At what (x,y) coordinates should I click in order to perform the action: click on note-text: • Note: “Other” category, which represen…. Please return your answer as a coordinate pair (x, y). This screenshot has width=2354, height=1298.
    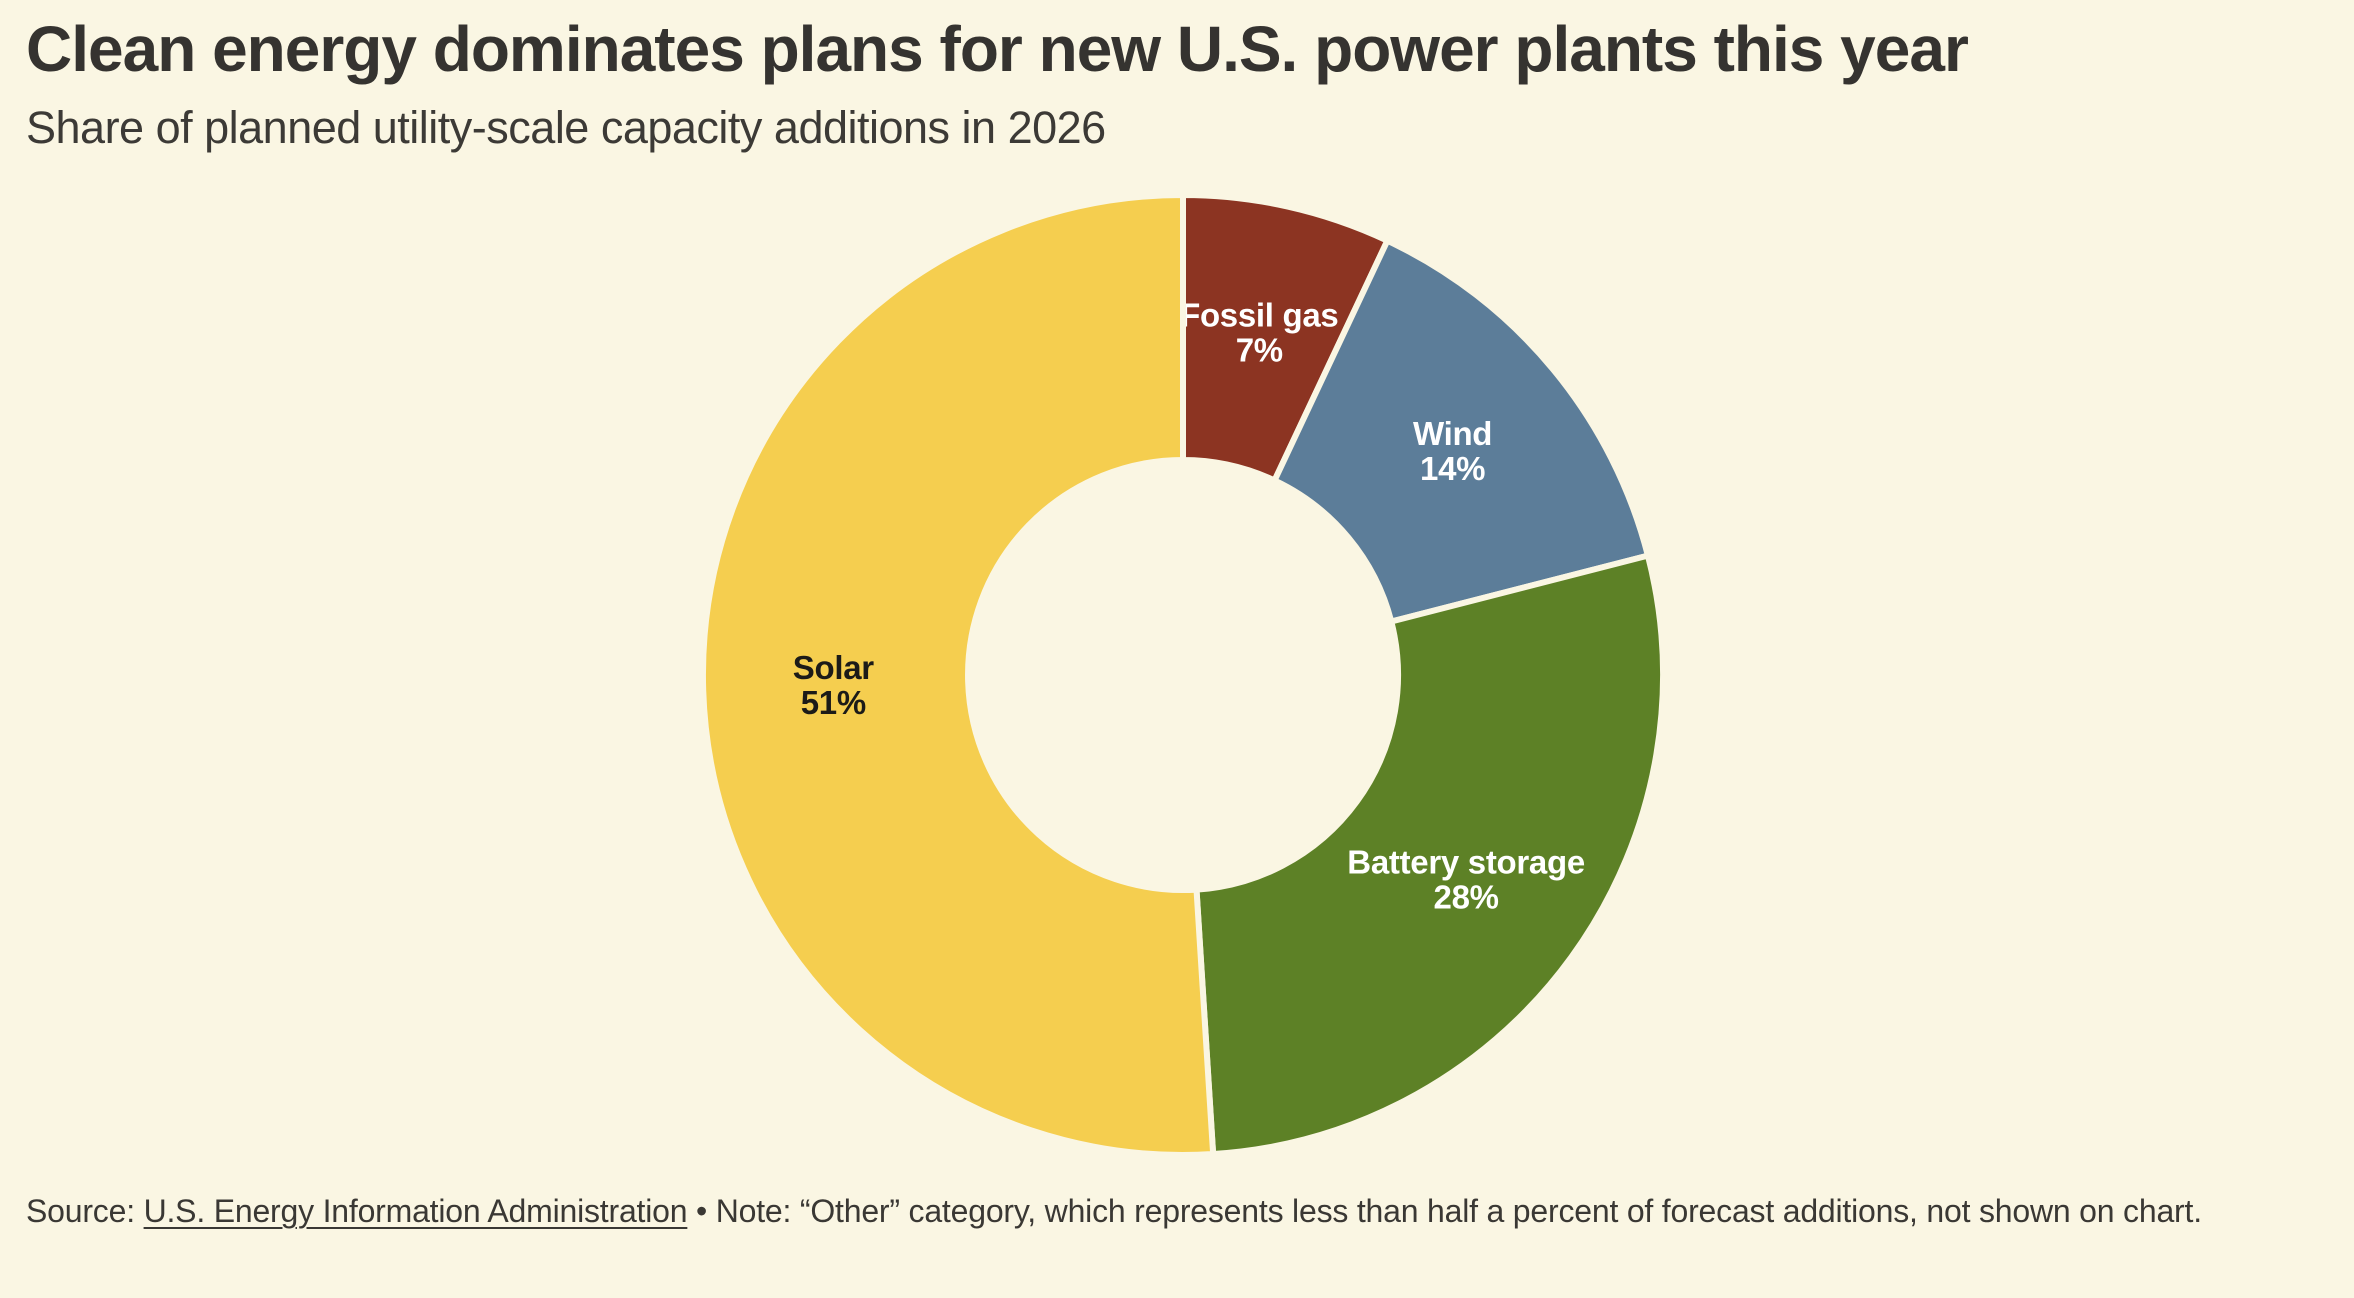
    Looking at the image, I should click on (1444, 1211).